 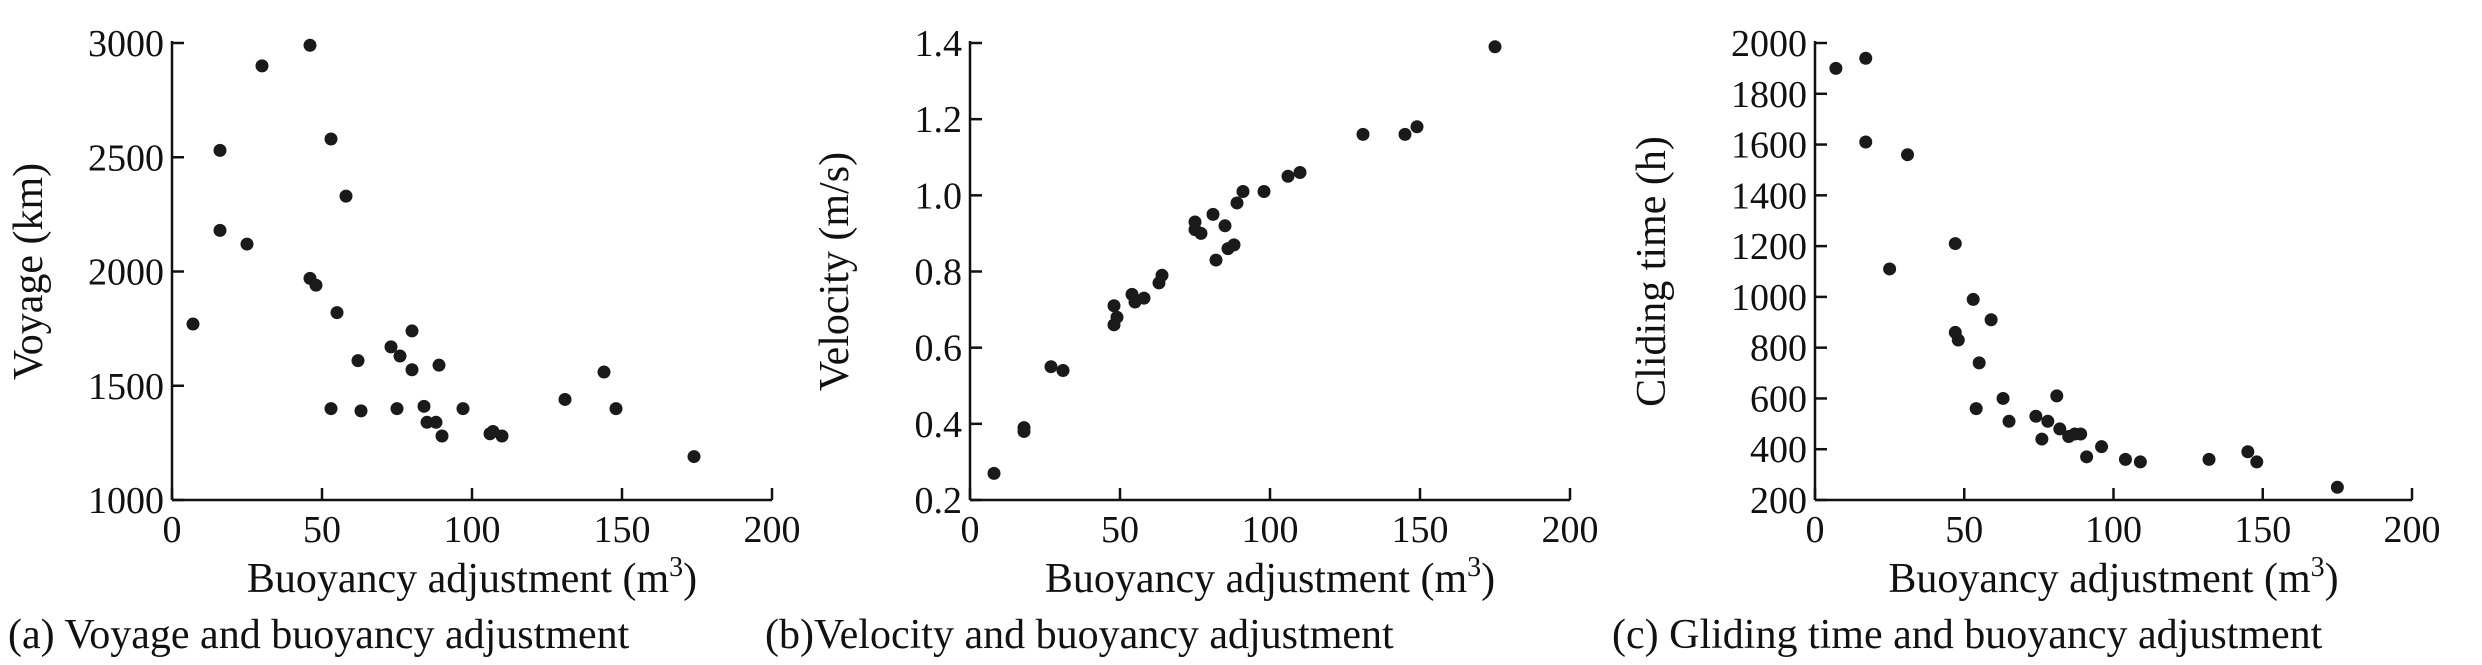 I want to click on y-tick-label: 1200, so click(x=1769, y=247).